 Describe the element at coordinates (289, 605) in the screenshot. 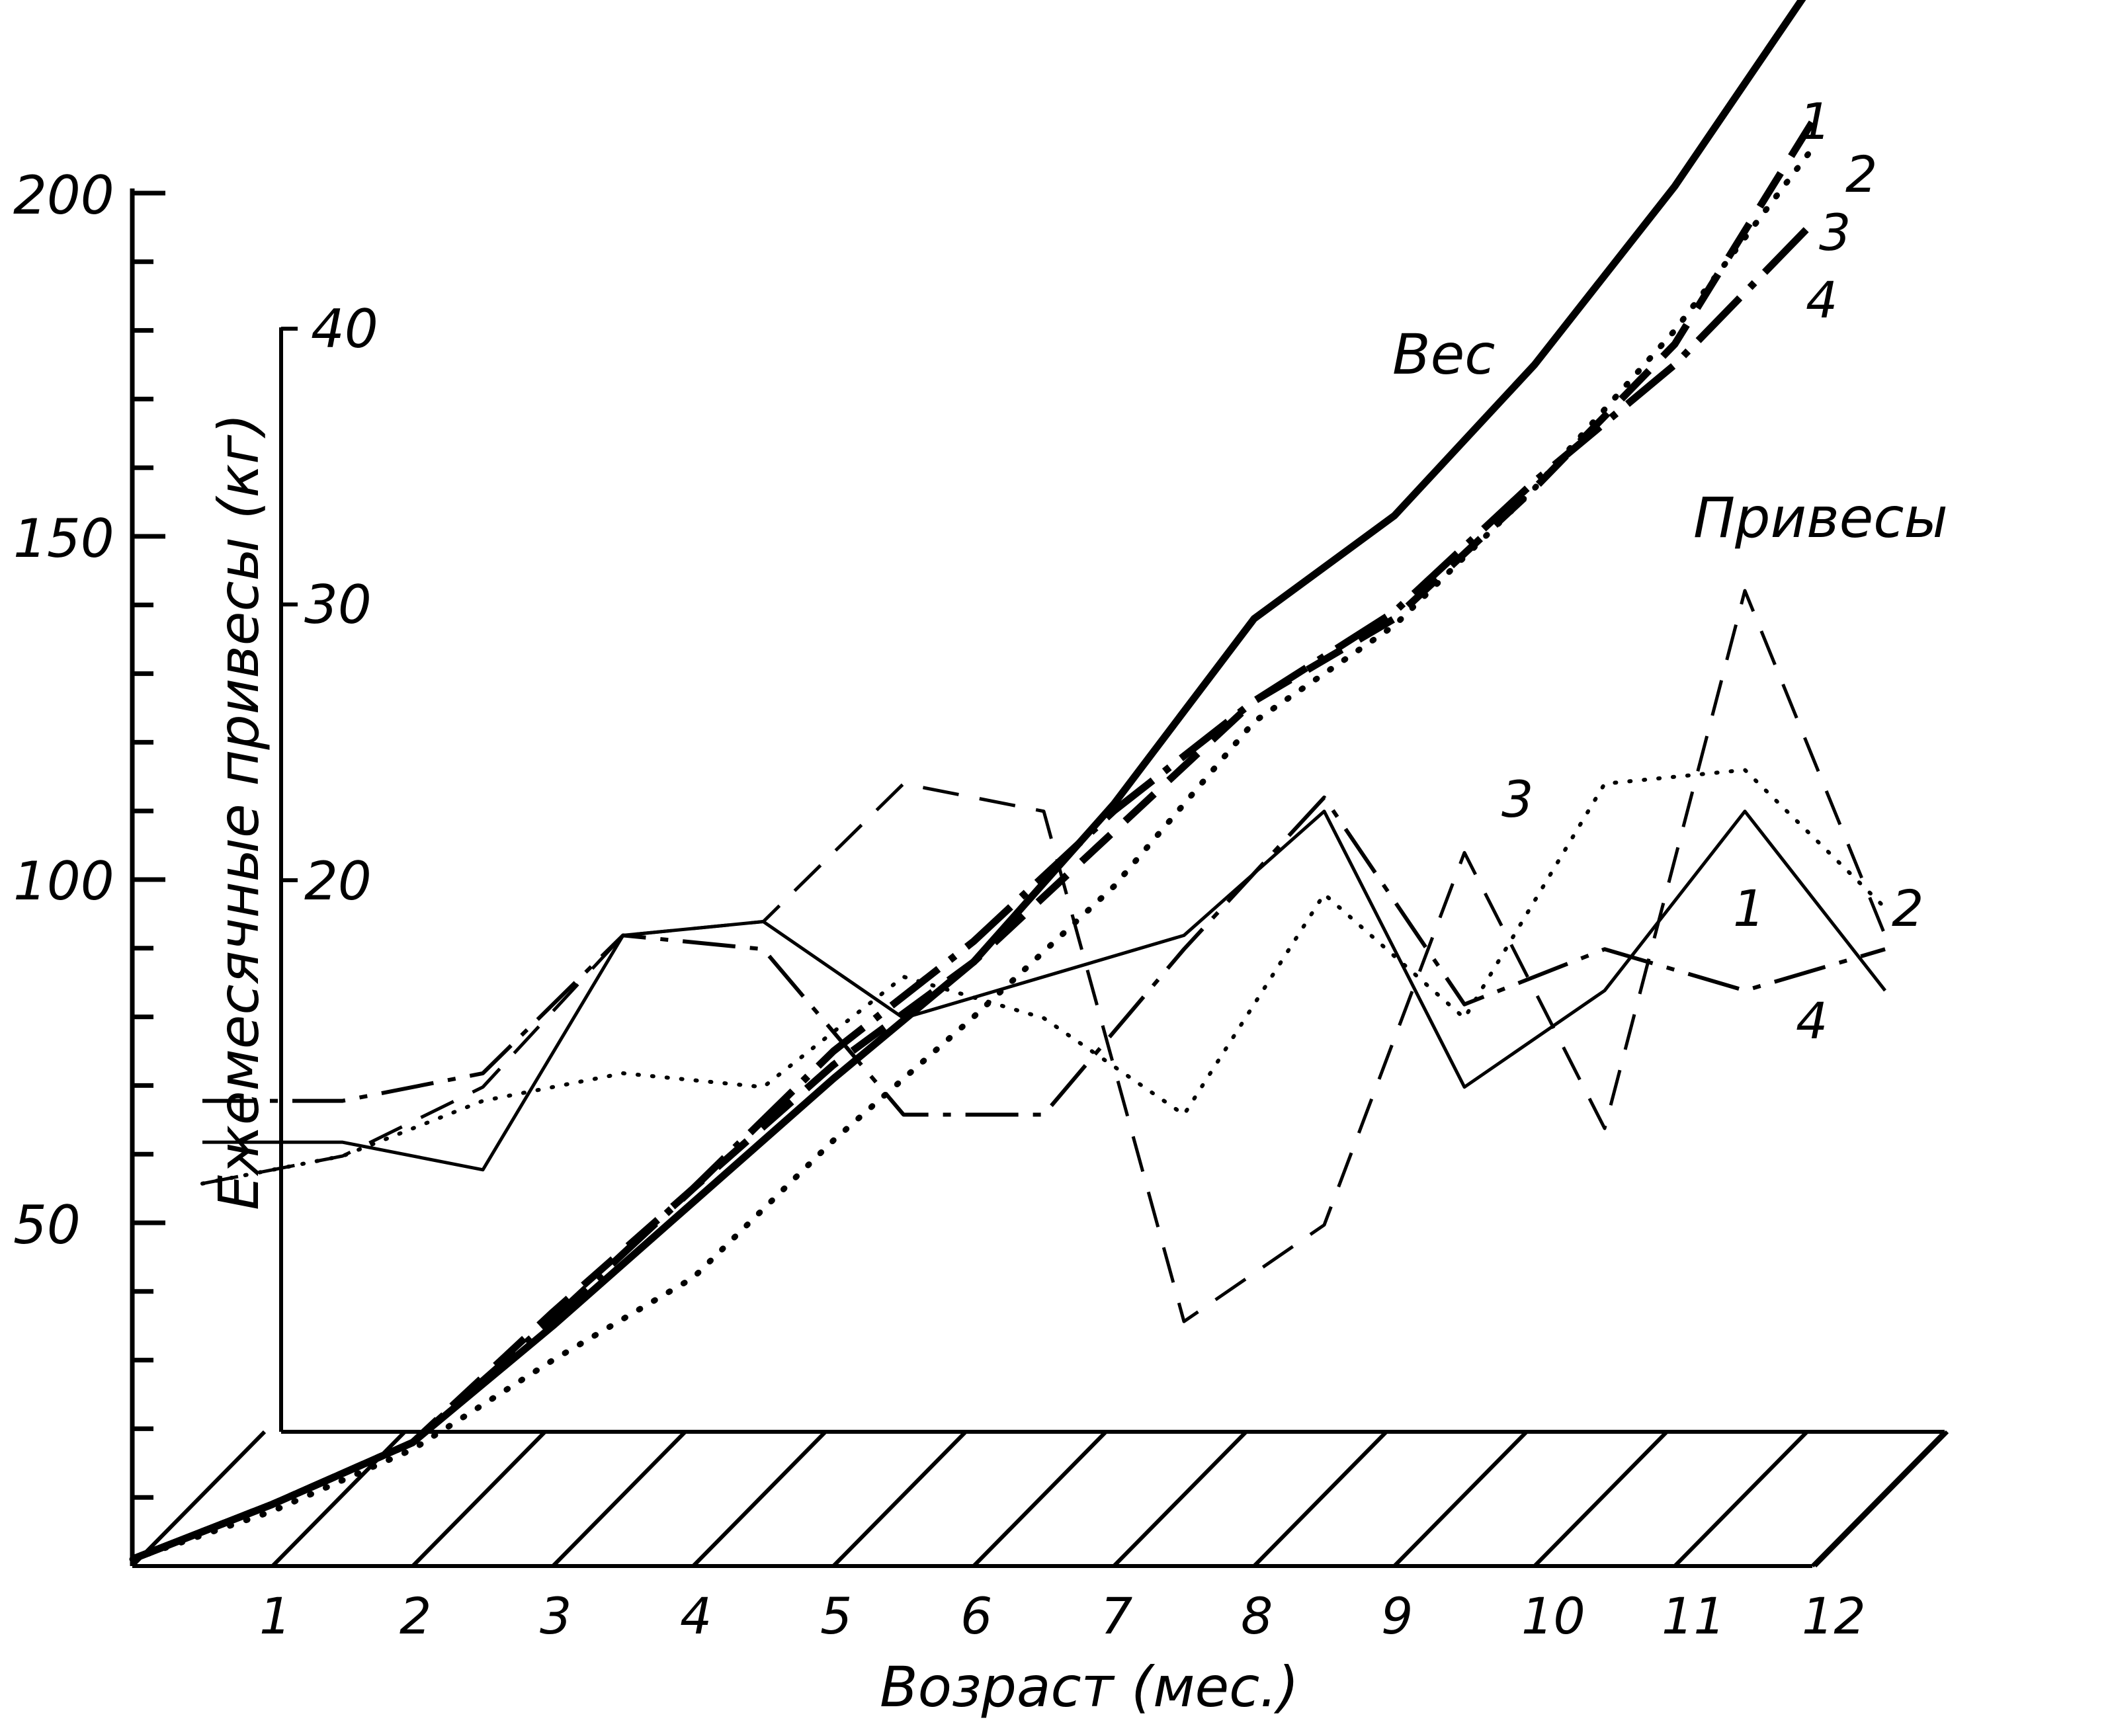

I see `gains-axis-ticks` at that location.